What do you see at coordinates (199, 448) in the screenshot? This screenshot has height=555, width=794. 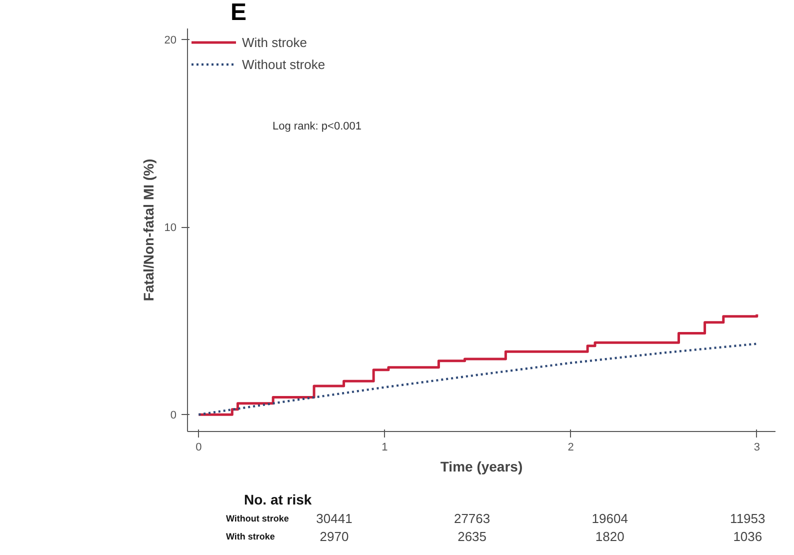 I see `x-tick-label: 0` at bounding box center [199, 448].